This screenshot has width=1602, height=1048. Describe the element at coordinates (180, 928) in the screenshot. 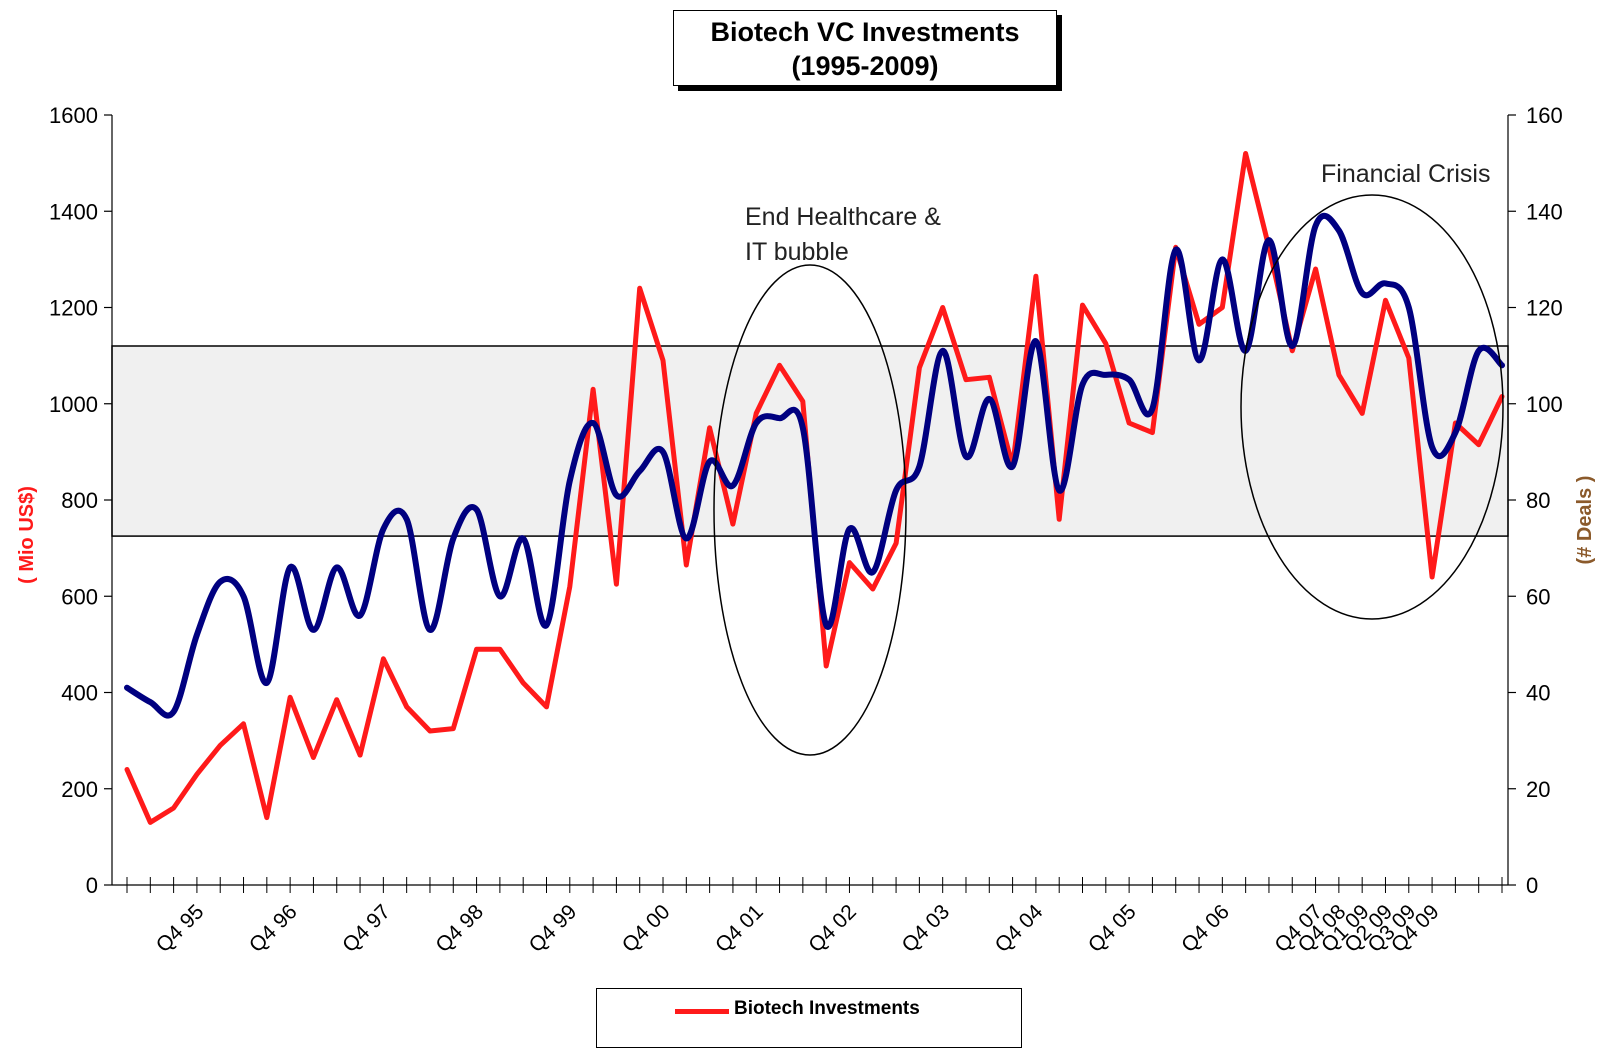

I see `x-tick-label: Q4 95` at that location.